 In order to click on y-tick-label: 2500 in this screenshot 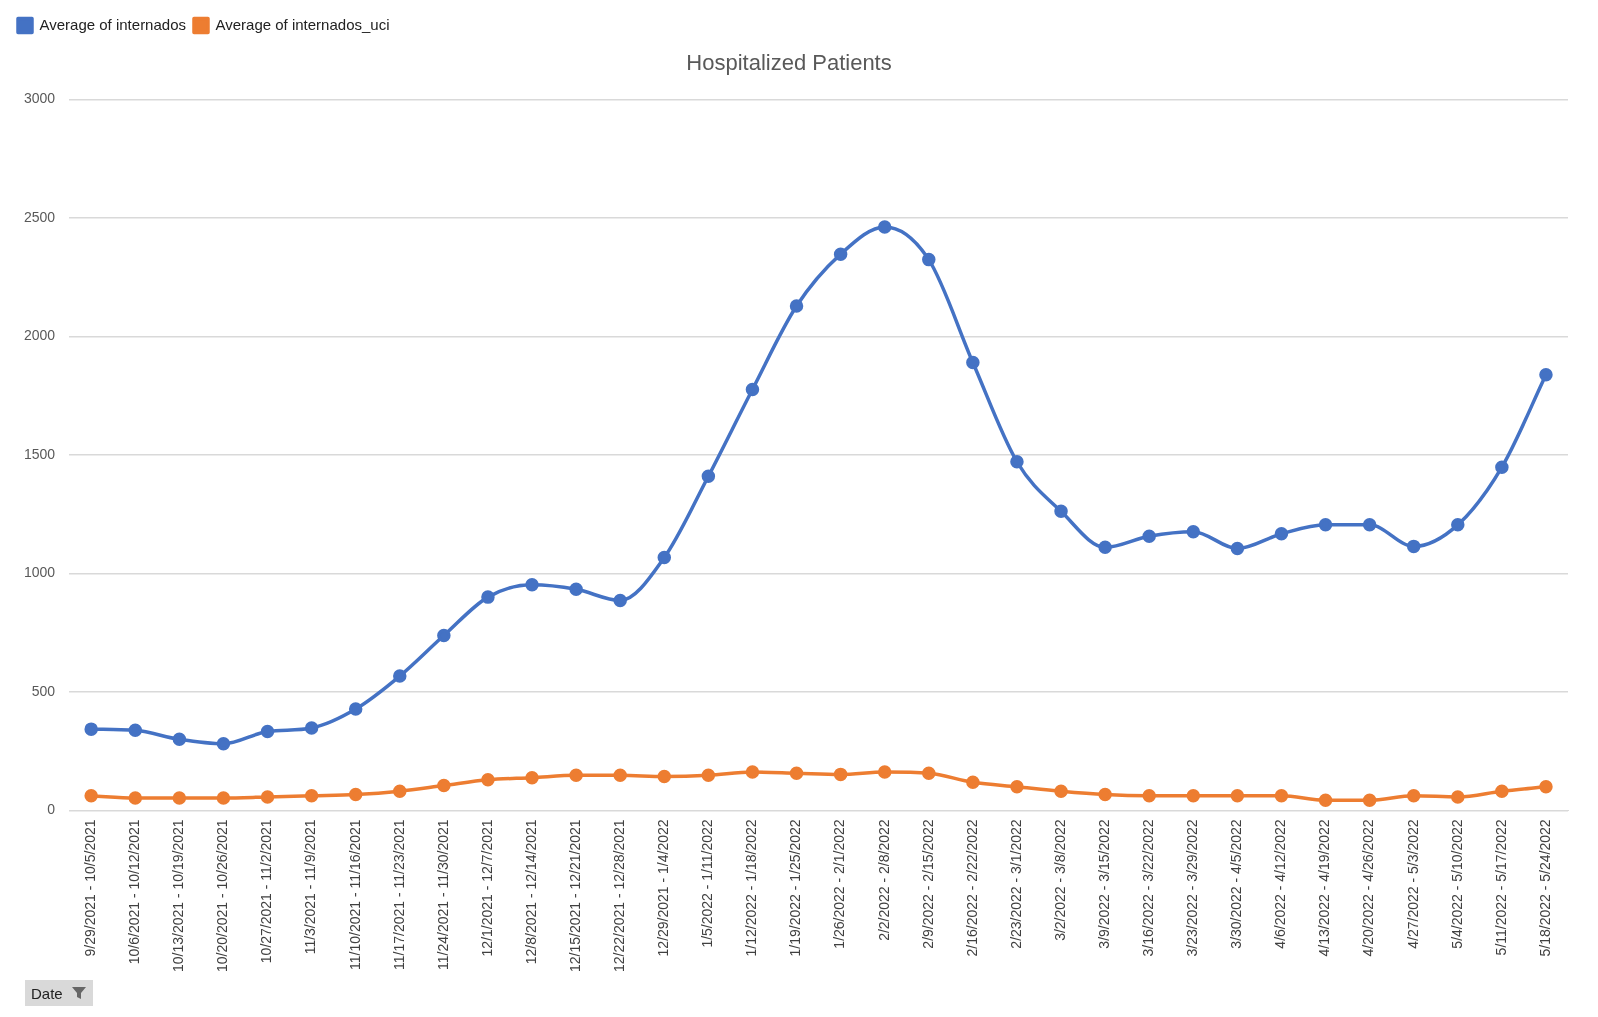, I will do `click(39, 216)`.